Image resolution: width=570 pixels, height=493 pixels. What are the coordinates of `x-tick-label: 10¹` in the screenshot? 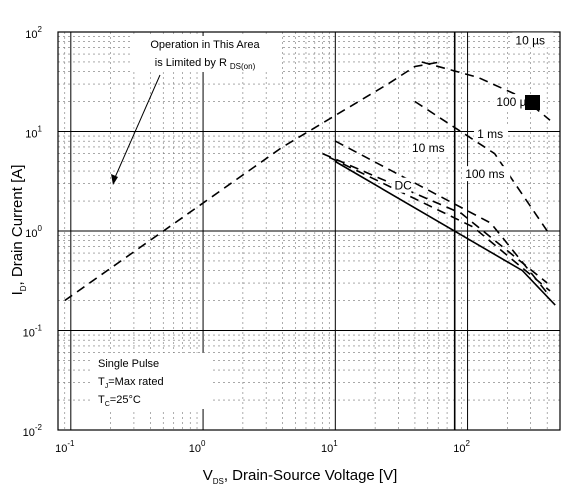 It's located at (329, 447).